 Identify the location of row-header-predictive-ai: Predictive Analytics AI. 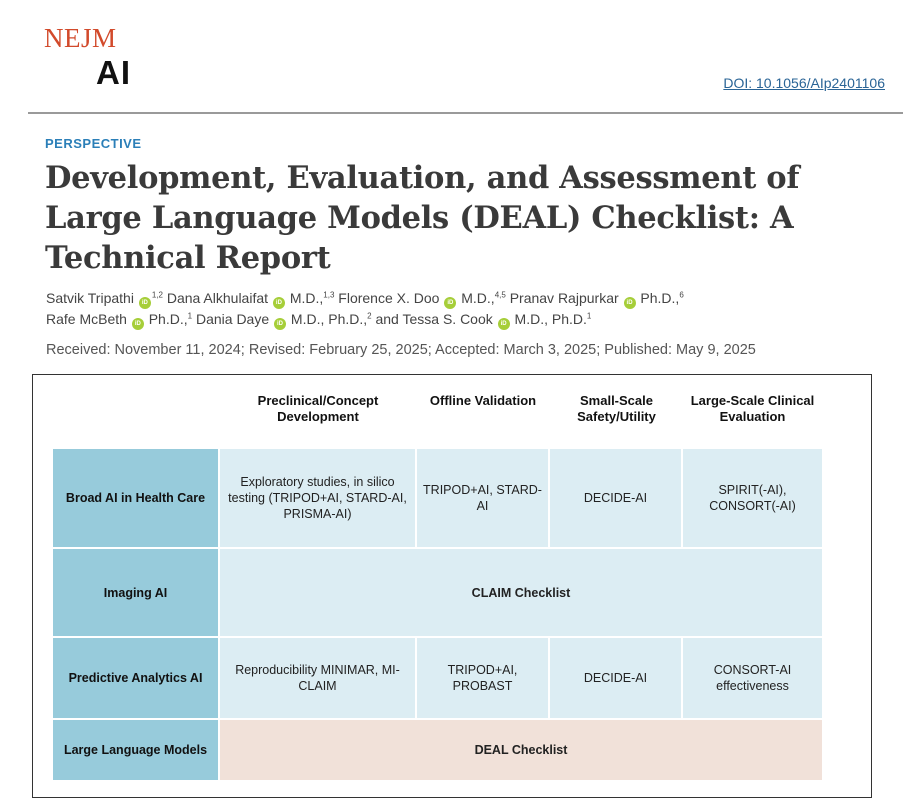
(135, 678).